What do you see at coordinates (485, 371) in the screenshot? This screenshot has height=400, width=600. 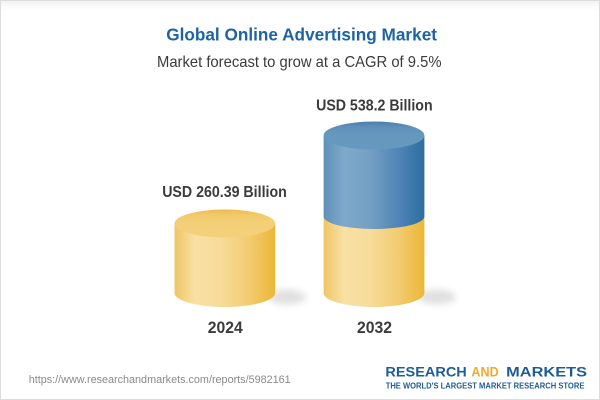 I see `svg-text: AND` at bounding box center [485, 371].